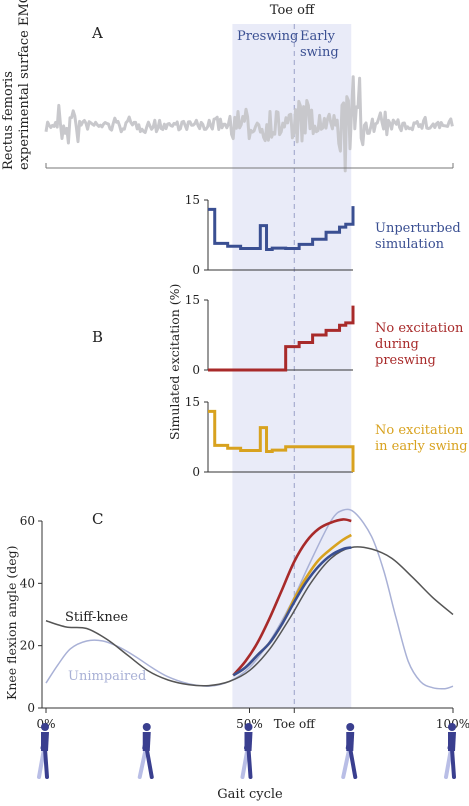 The image size is (469, 806). I want to click on preswing-label: Preswing, so click(267, 36).